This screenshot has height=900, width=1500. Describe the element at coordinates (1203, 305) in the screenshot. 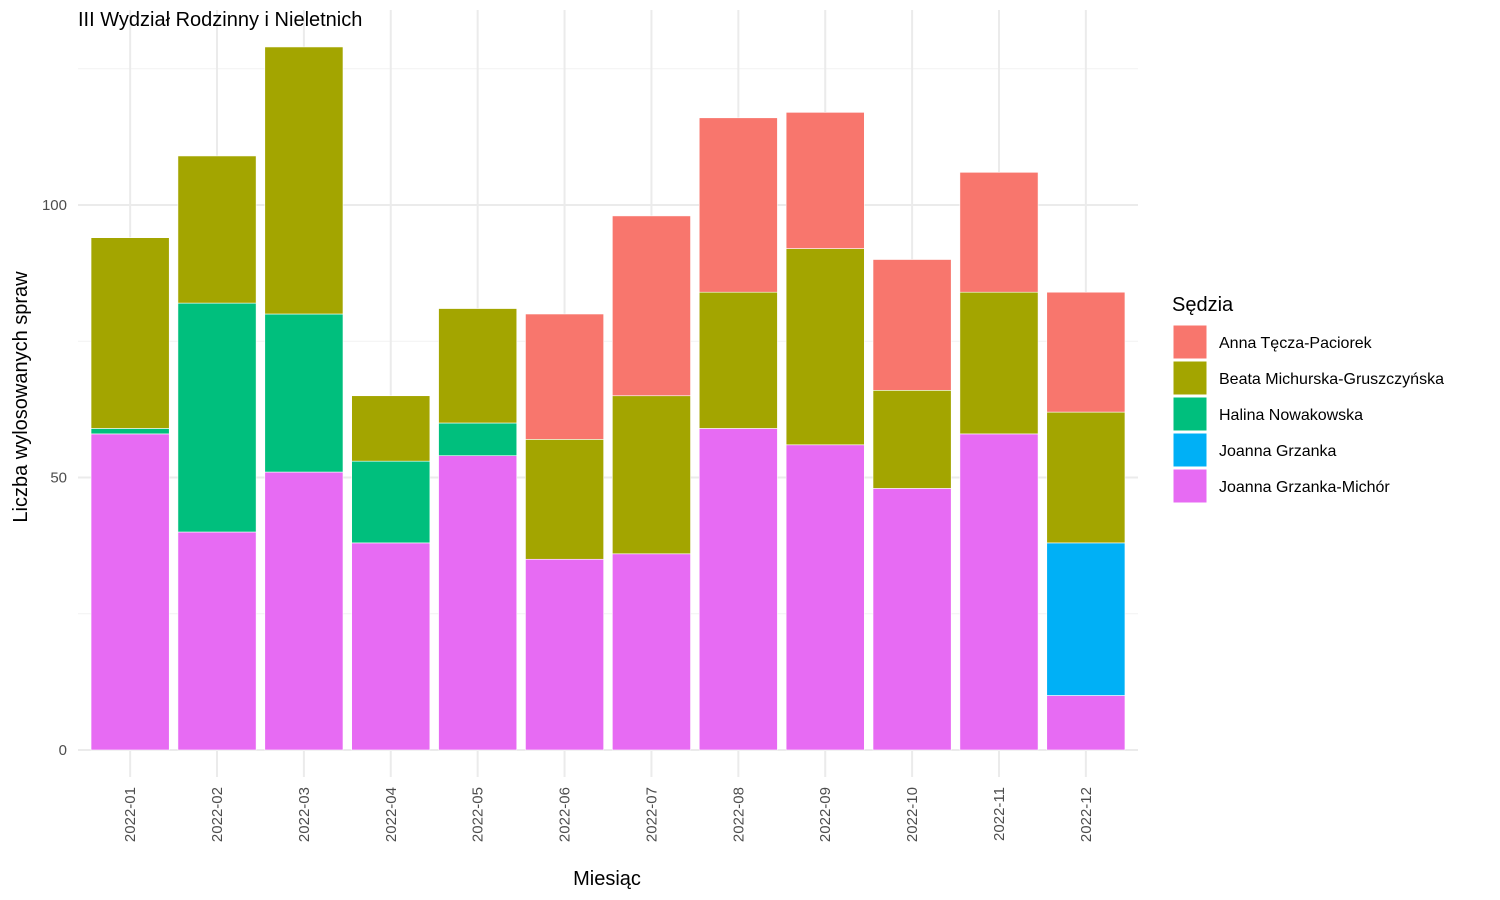

I see `legend-title: Sędzia` at that location.